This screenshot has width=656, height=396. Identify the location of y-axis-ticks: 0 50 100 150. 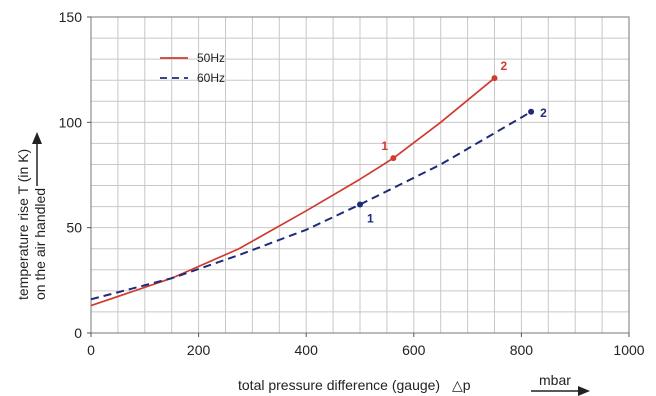
(75, 175).